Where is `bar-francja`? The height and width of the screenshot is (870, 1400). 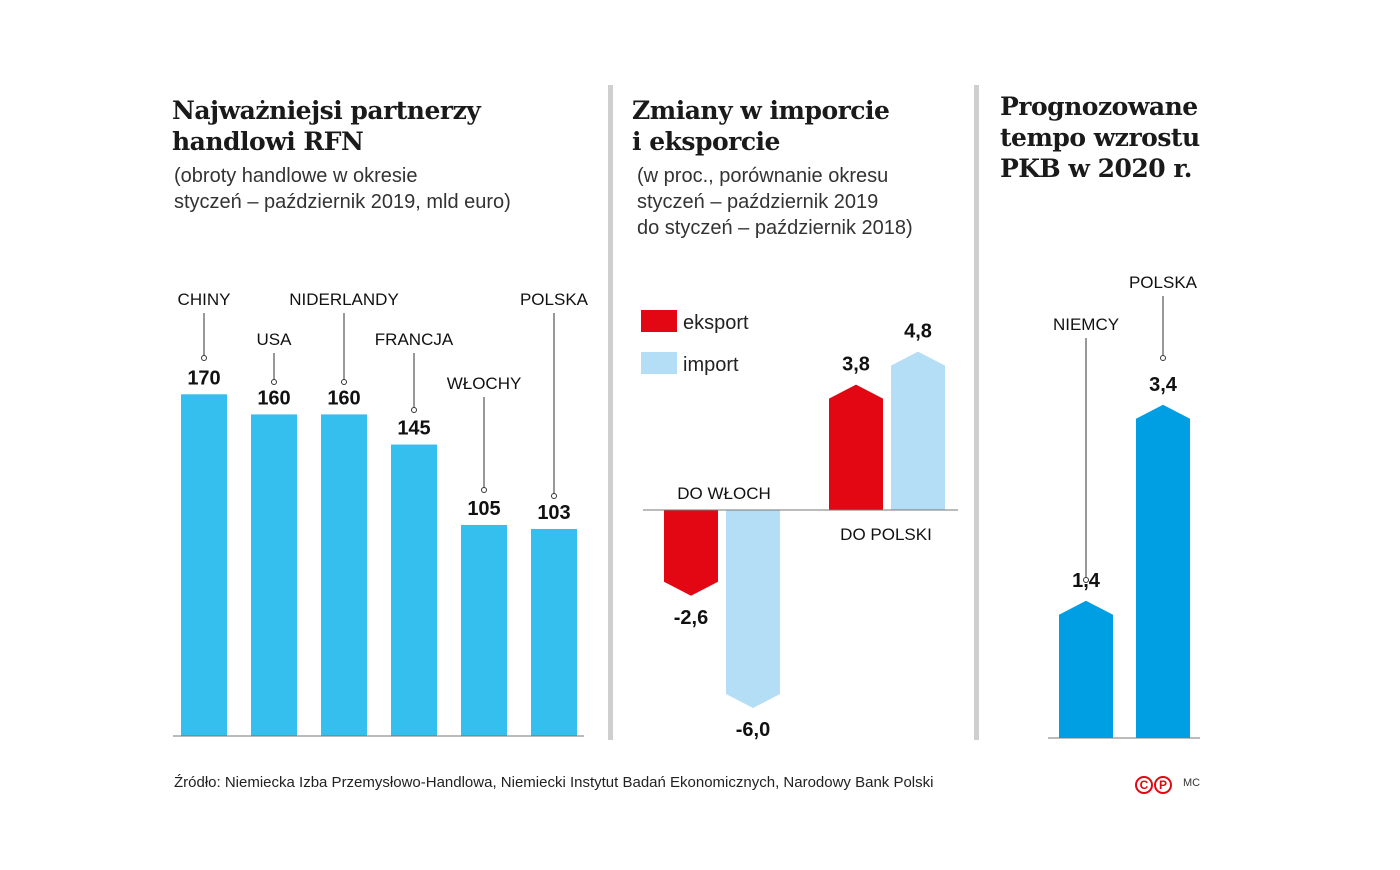
bar-francja is located at coordinates (414, 590).